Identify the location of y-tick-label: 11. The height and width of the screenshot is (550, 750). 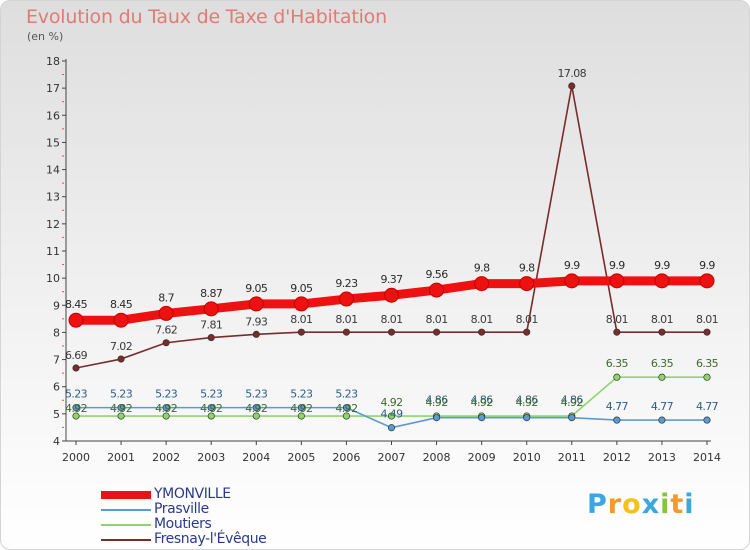
(53, 251).